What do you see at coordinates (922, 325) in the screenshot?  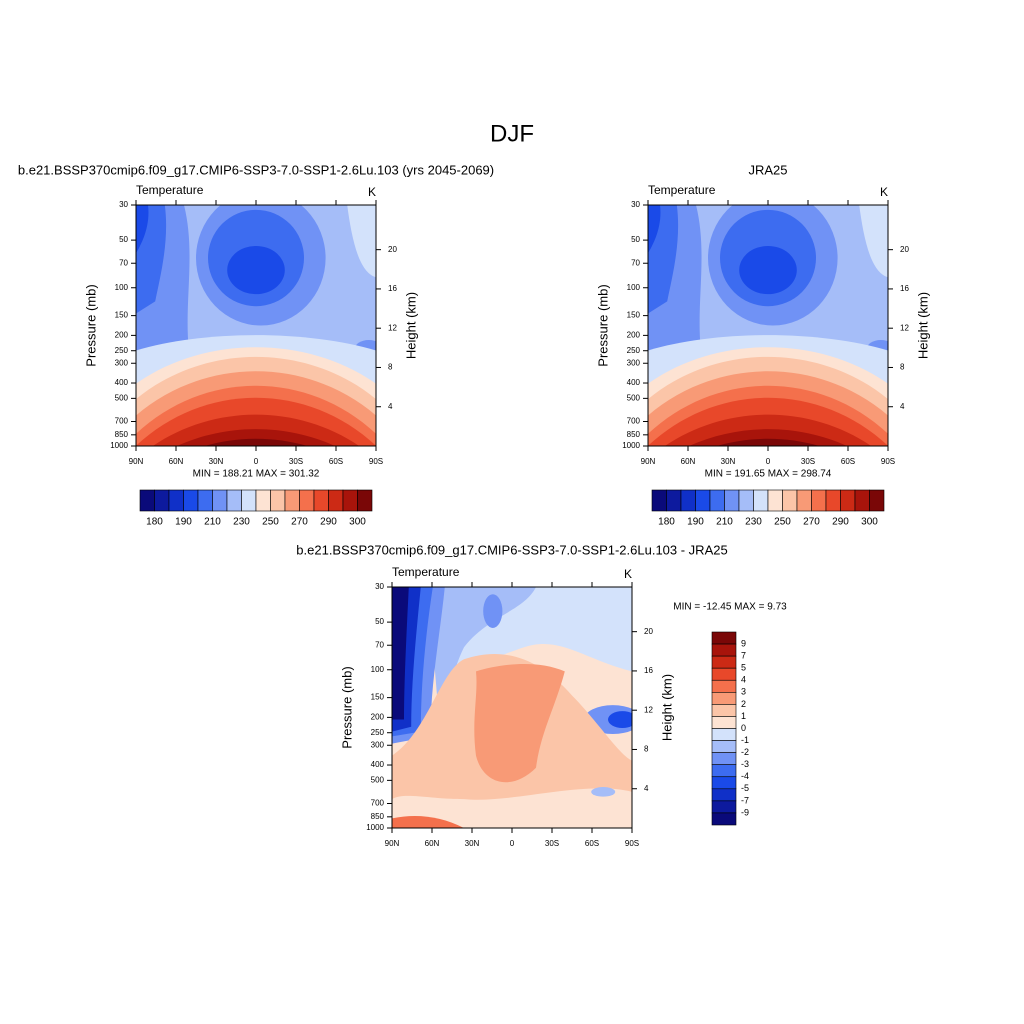 I see `y2-axis-label: Height (km)` at bounding box center [922, 325].